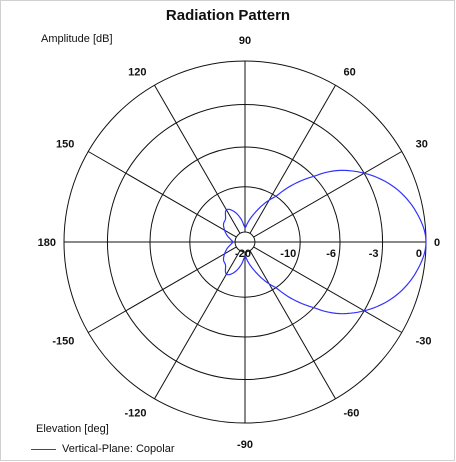 This screenshot has height=462, width=456. Describe the element at coordinates (77, 39) in the screenshot. I see `radial-axis-label: Amplitude [dB]` at that location.